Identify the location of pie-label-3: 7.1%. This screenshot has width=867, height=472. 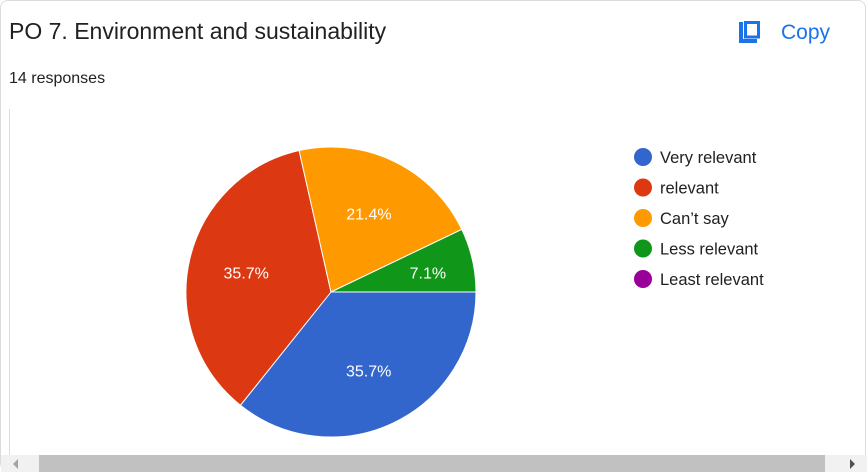
(428, 274).